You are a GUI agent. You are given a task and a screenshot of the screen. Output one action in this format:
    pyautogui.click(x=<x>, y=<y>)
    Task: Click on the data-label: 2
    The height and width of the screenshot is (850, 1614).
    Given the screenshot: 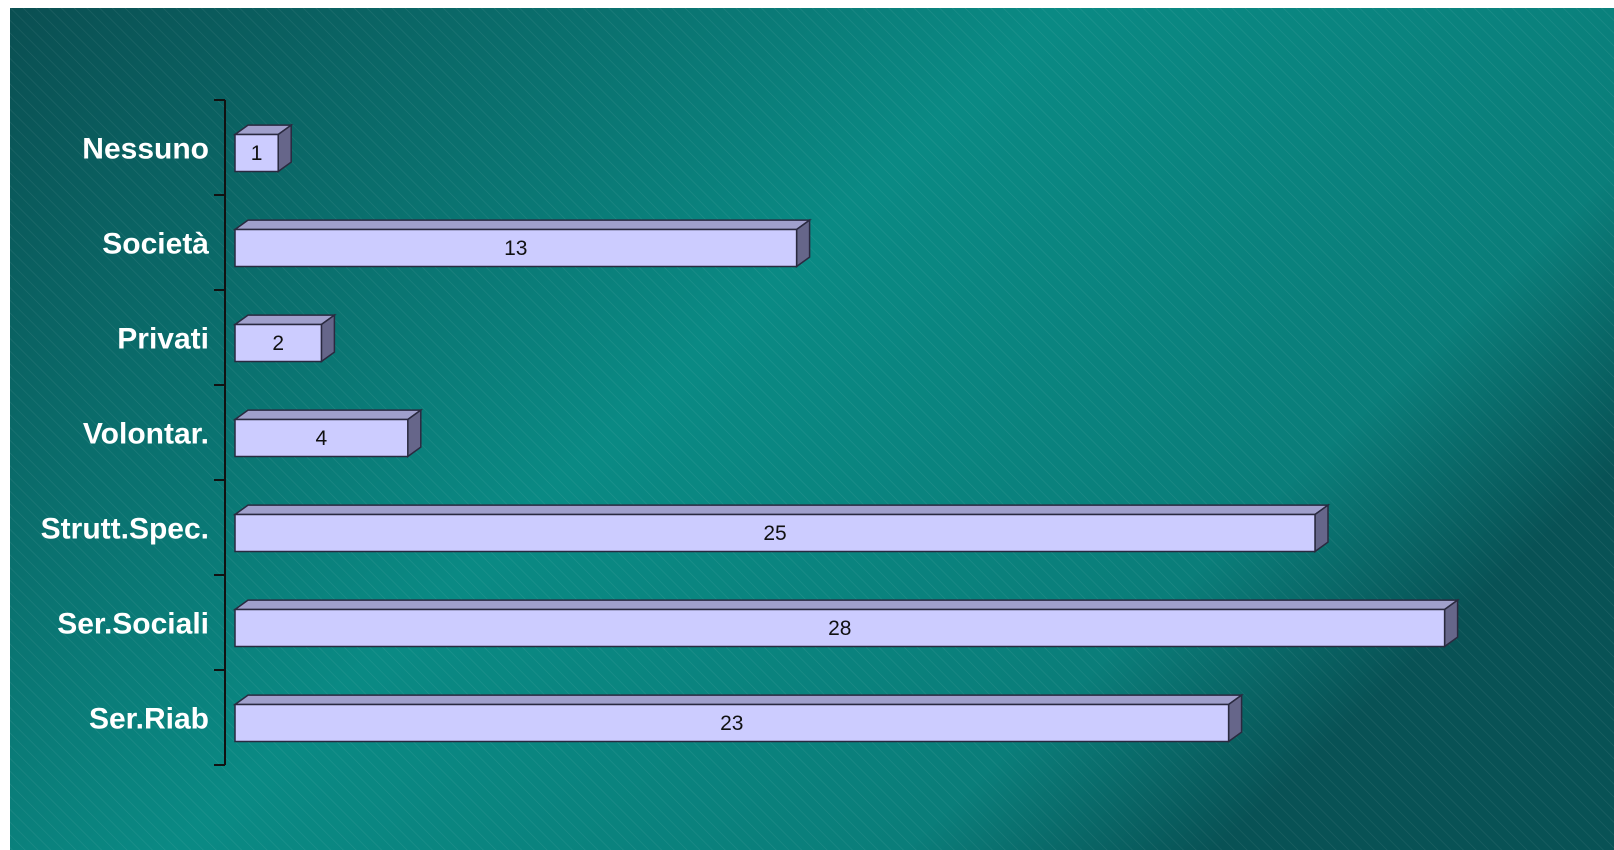 What is the action you would take?
    pyautogui.click(x=278, y=343)
    